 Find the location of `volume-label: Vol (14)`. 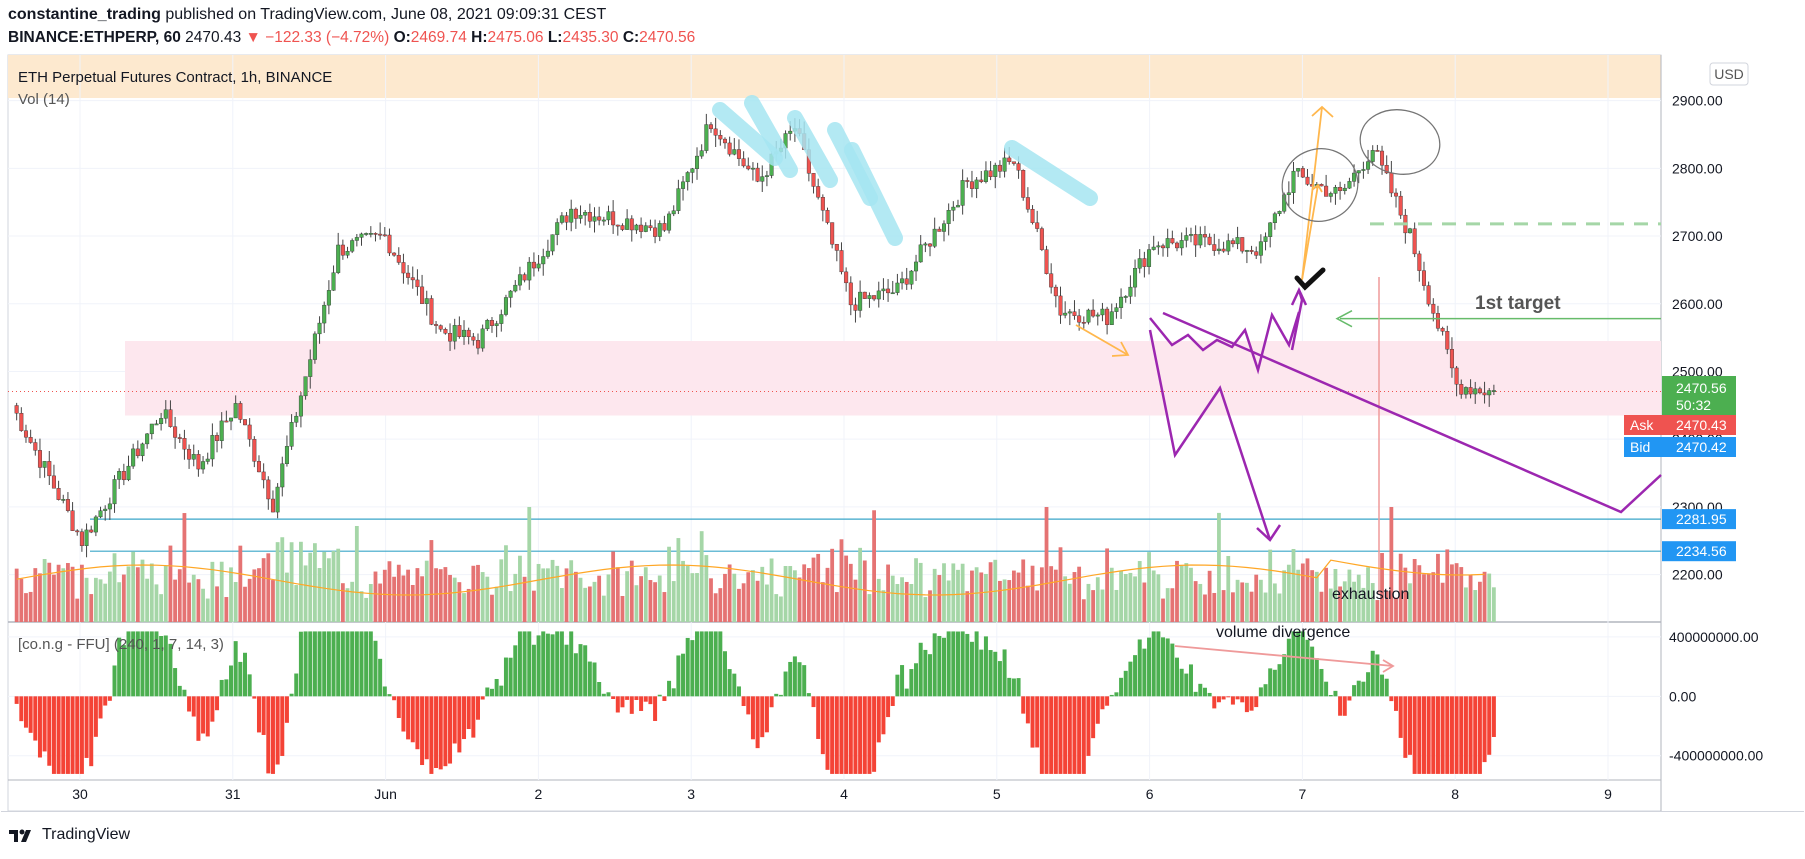

volume-label: Vol (14) is located at coordinates (44, 99).